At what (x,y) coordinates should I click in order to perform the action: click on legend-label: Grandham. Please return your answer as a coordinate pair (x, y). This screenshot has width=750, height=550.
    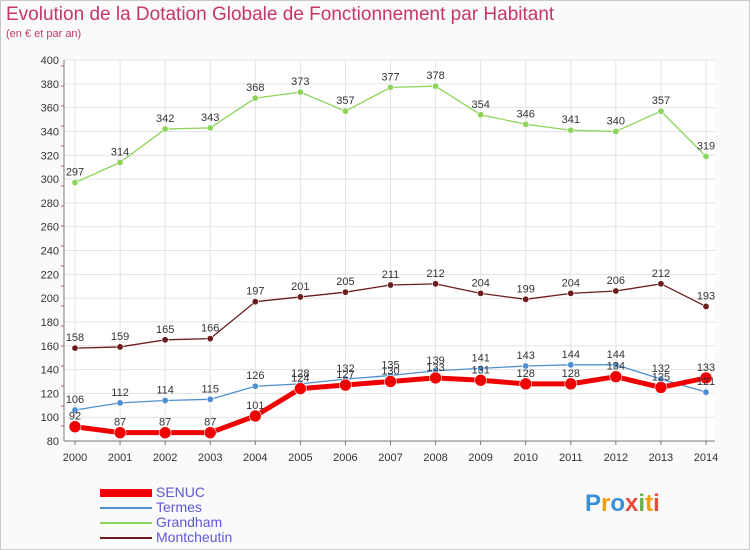
    Looking at the image, I should click on (189, 522).